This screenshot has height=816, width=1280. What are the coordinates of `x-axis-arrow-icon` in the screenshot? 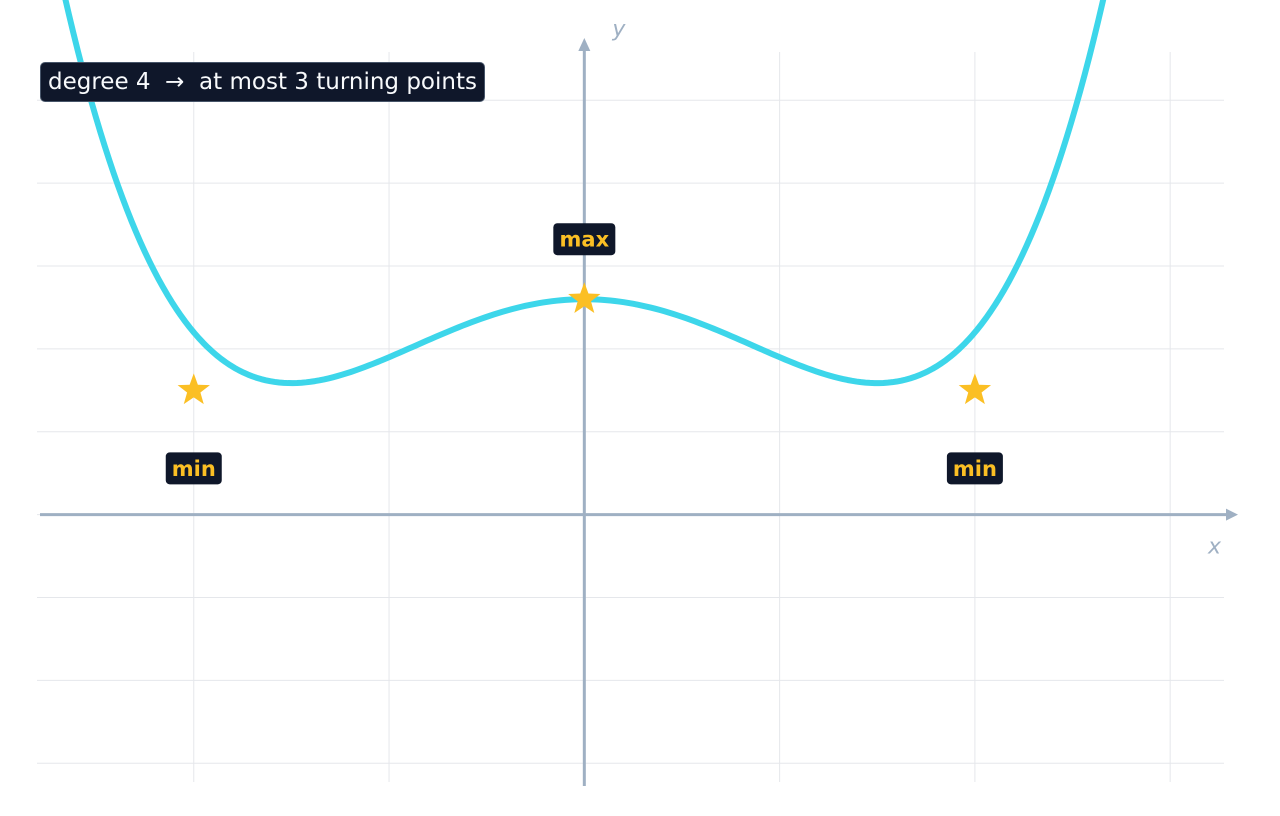 It's located at (1232, 514).